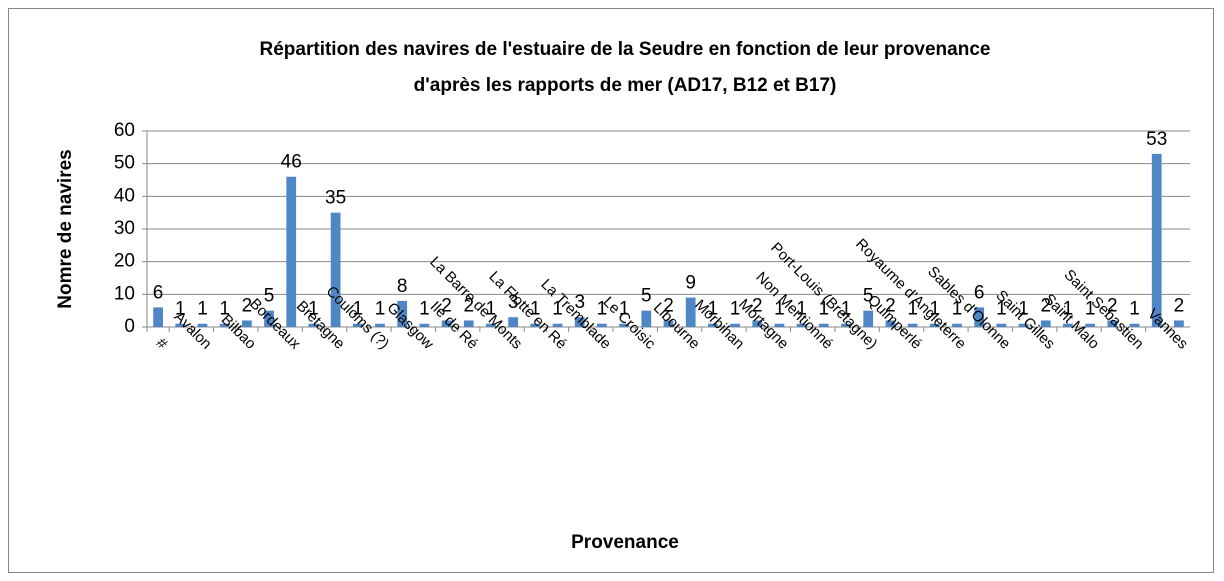 This screenshot has width=1224, height=581. Describe the element at coordinates (402, 286) in the screenshot. I see `value-label: 8` at that location.